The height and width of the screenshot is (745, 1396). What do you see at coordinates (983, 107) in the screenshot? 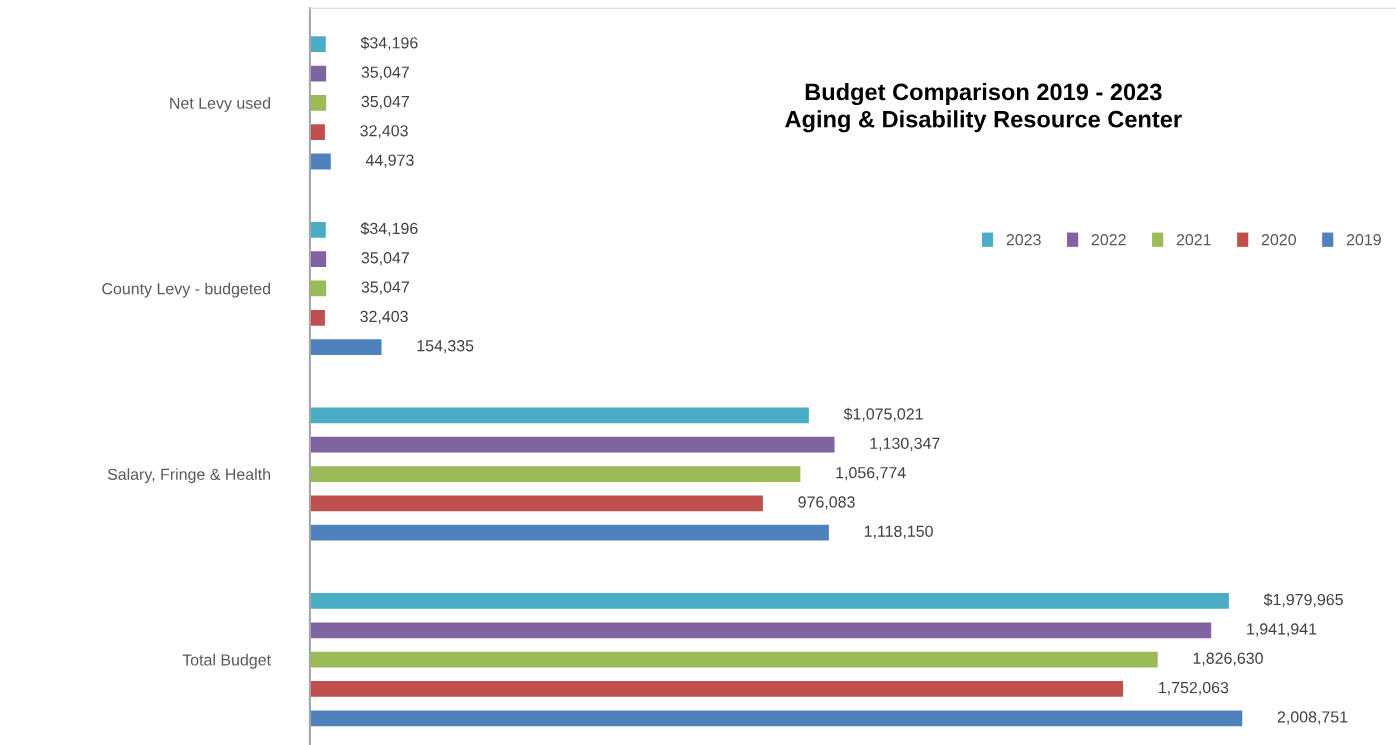
I see `text: Budget Comparison 2019 - 2023 Aging & Disability Resource Center` at bounding box center [983, 107].